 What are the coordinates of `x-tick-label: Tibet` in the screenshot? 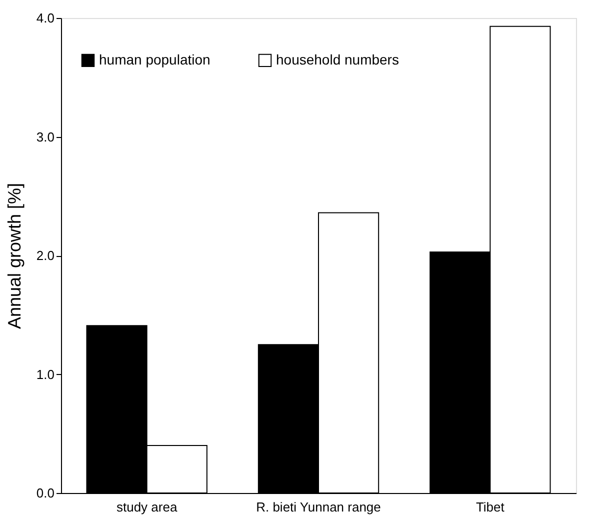 It's located at (490, 507).